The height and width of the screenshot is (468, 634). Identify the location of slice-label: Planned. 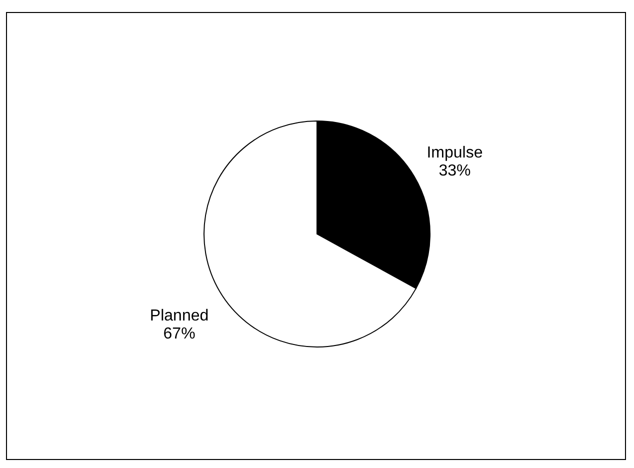
(179, 315).